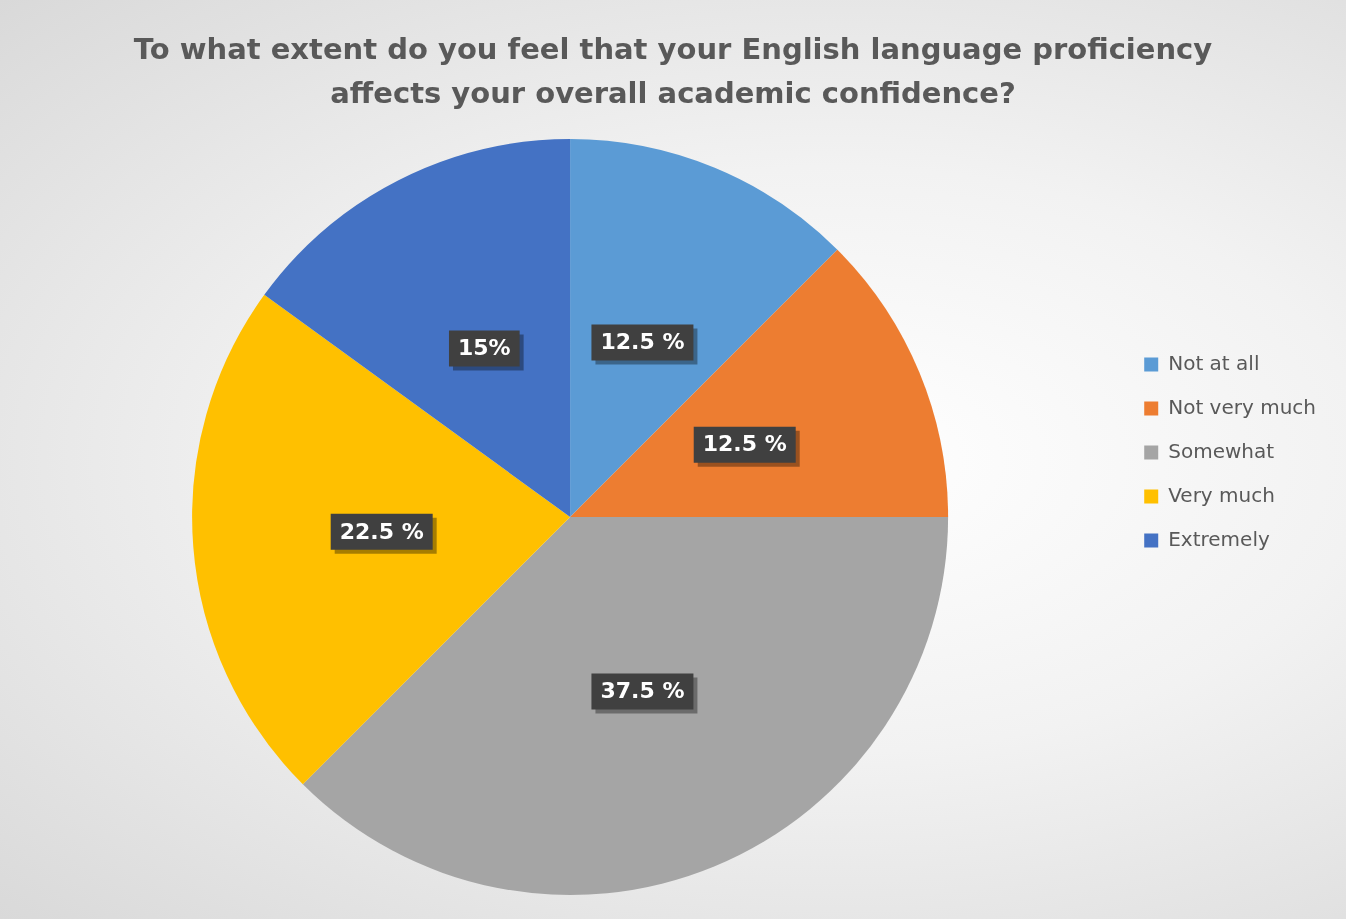 The width and height of the screenshot is (1346, 919). What do you see at coordinates (484, 348) in the screenshot?
I see `data-label: 15%` at bounding box center [484, 348].